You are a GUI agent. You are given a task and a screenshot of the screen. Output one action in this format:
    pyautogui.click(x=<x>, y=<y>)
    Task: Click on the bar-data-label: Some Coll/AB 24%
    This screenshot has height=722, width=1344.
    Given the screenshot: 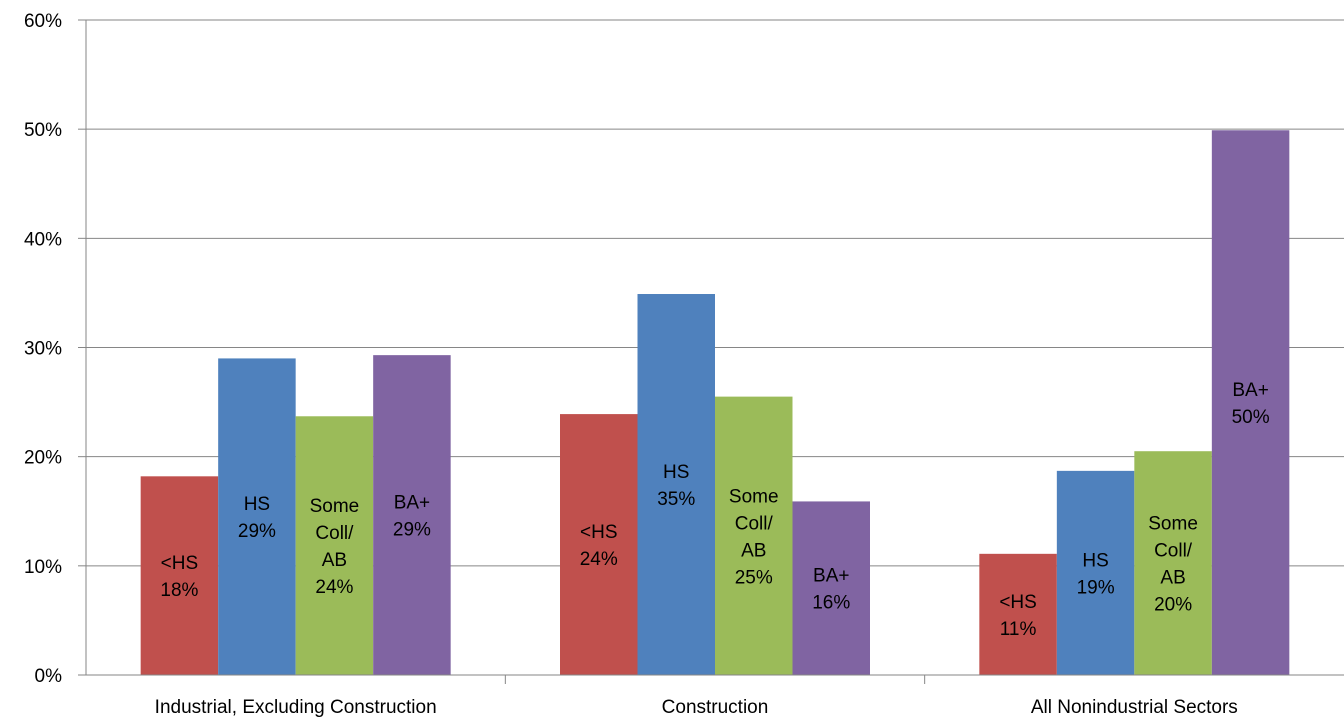 What is the action you would take?
    pyautogui.click(x=335, y=547)
    